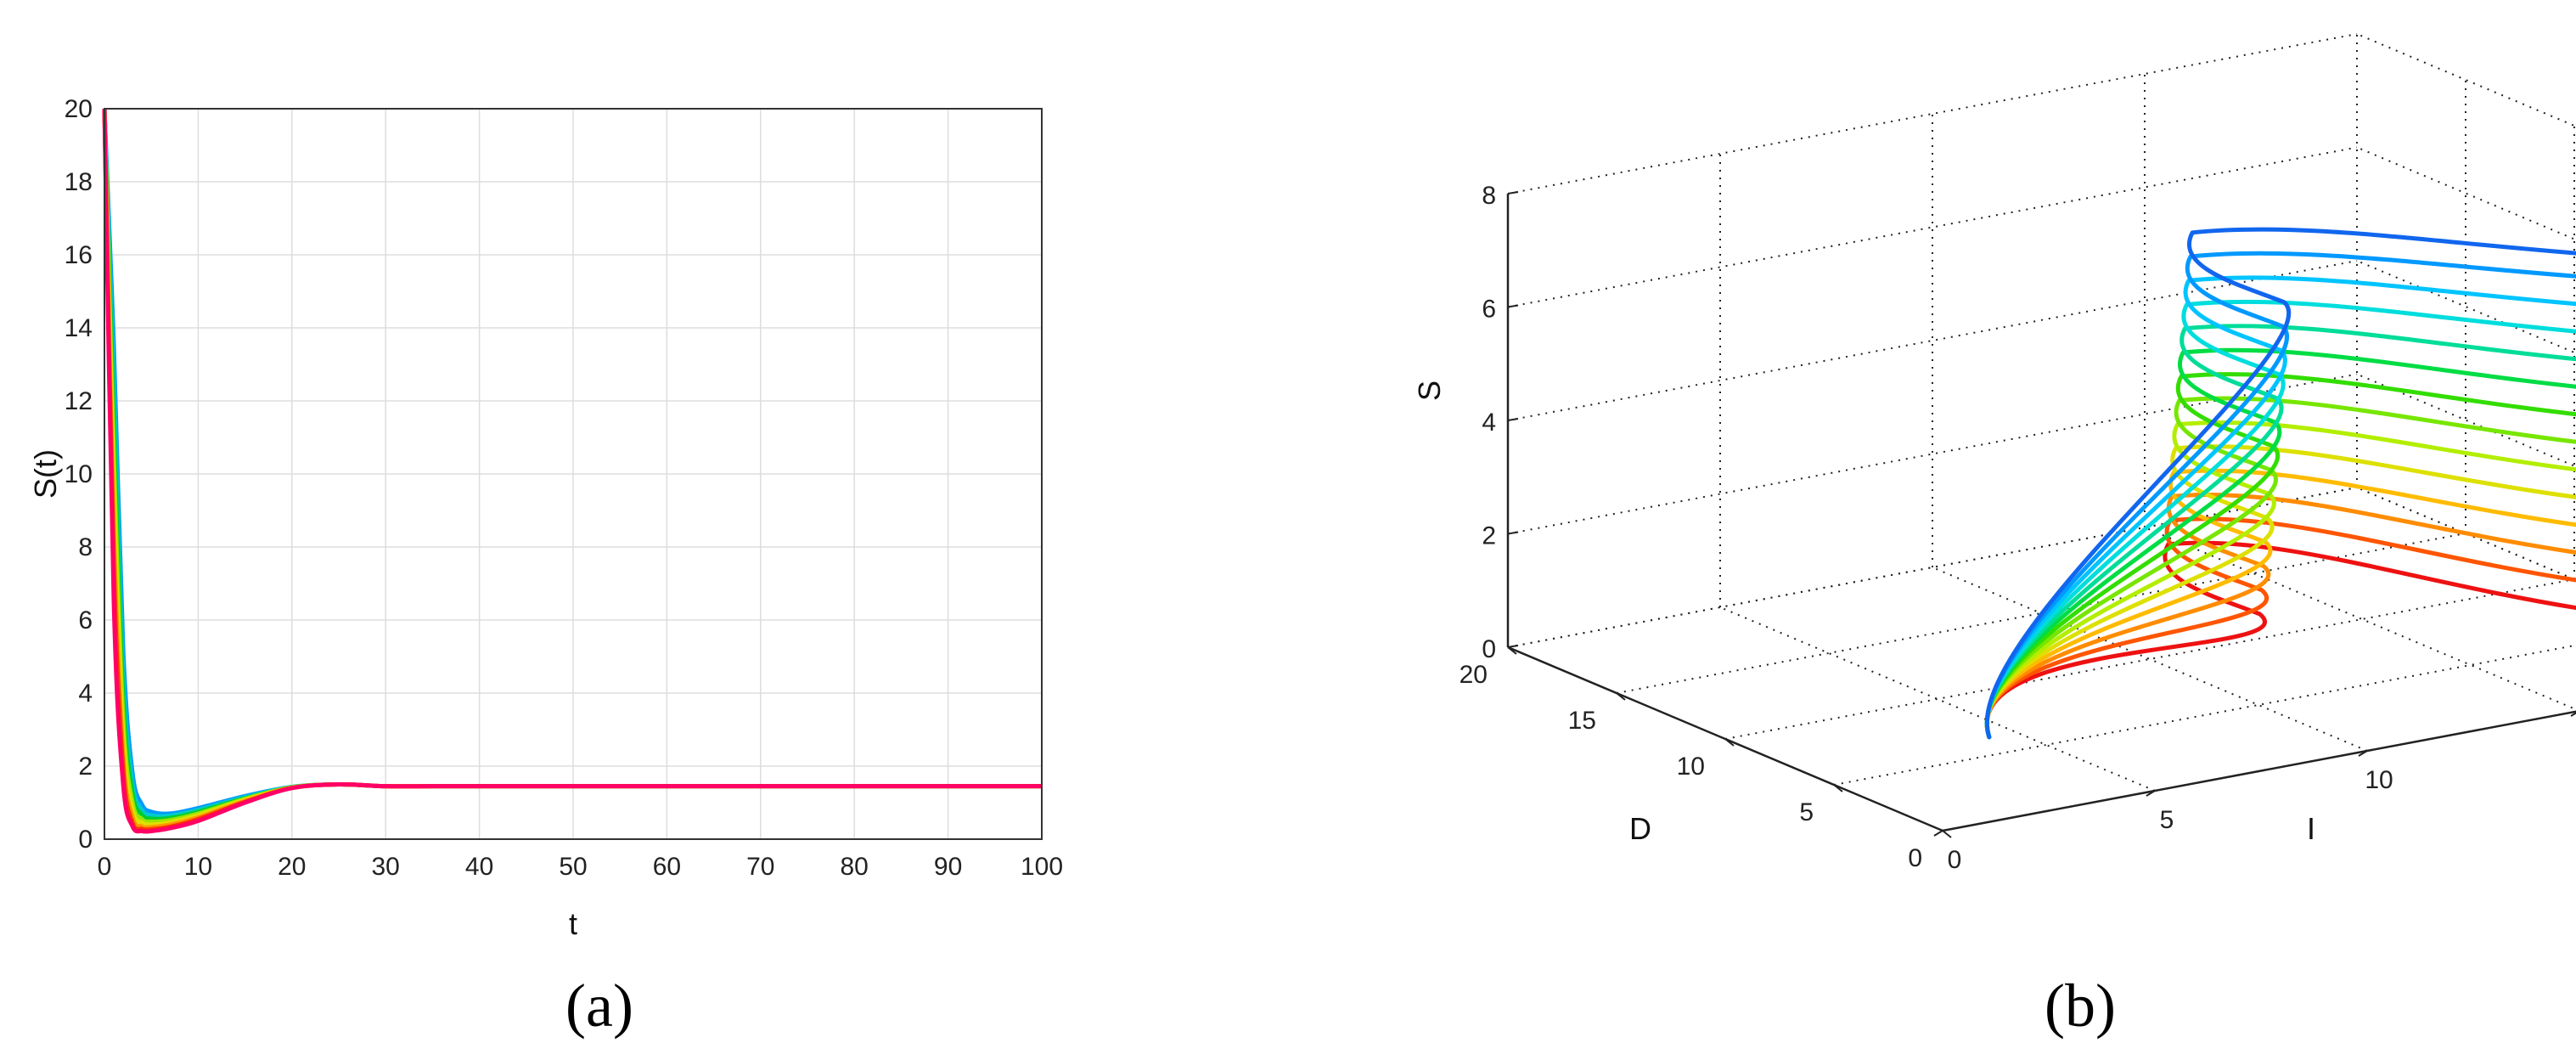 This screenshot has height=1060, width=2576. I want to click on b-x-tick-label: 5, so click(2167, 820).